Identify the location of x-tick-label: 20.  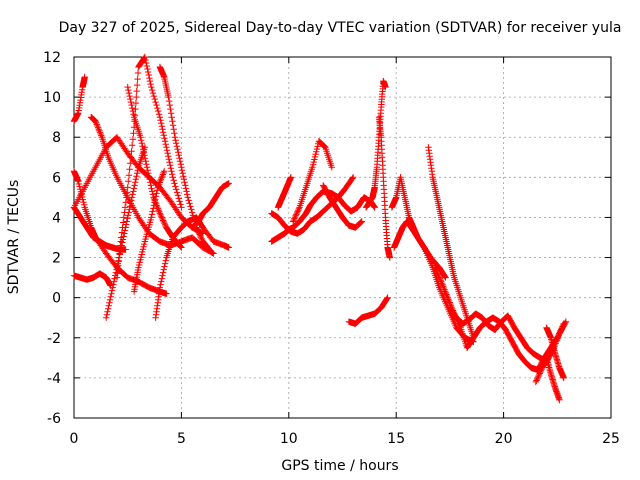
(504, 439).